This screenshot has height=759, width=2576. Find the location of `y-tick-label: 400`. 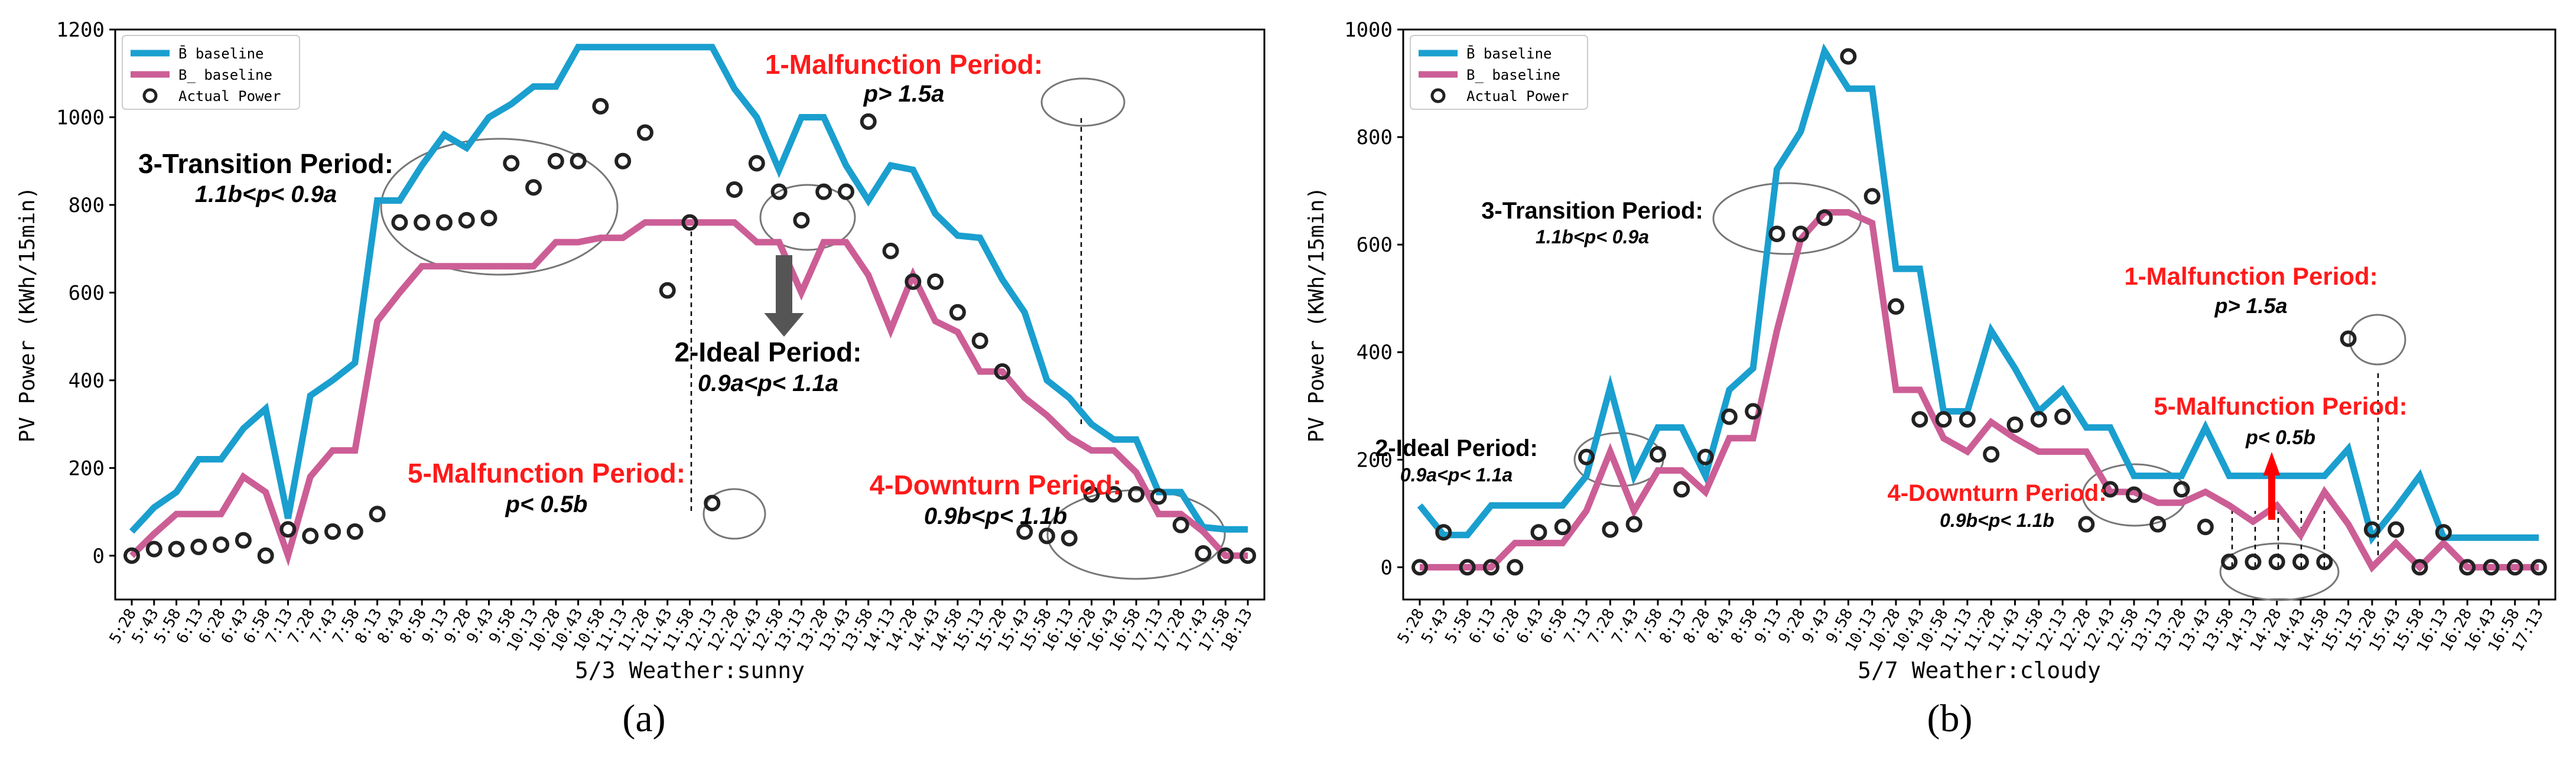

y-tick-label: 400 is located at coordinates (1375, 352).